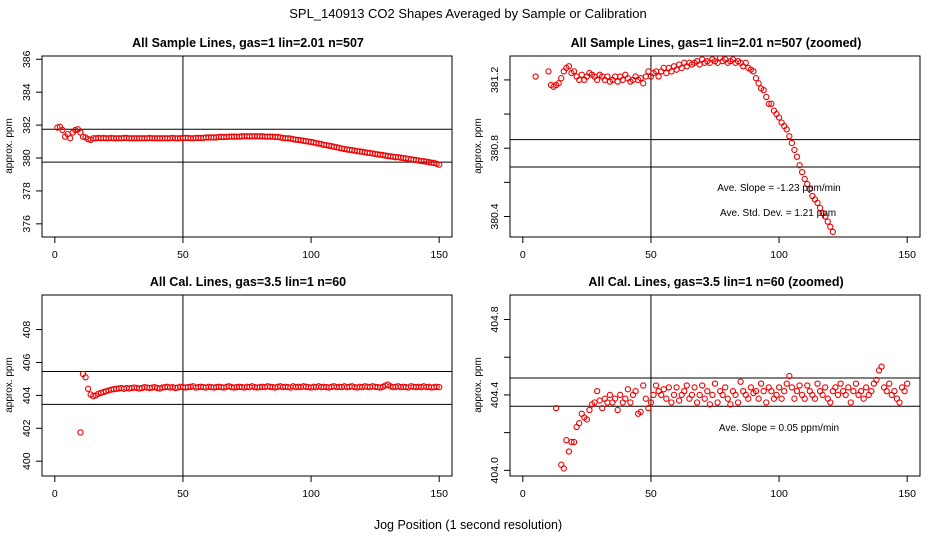 The height and width of the screenshot is (540, 936). What do you see at coordinates (27, 158) in the screenshot?
I see `y-tick-label: 380` at bounding box center [27, 158].